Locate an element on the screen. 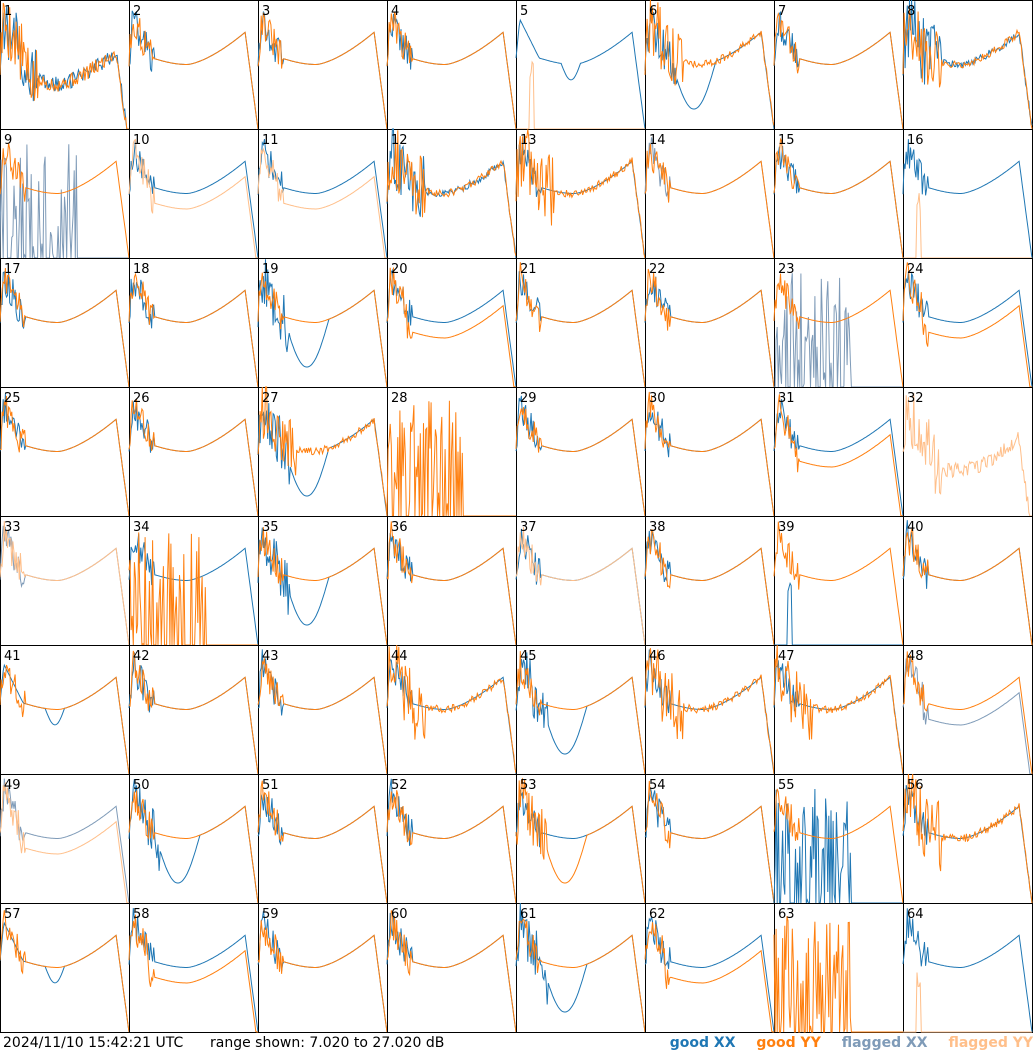  tile-22: 22 is located at coordinates (709, 323).